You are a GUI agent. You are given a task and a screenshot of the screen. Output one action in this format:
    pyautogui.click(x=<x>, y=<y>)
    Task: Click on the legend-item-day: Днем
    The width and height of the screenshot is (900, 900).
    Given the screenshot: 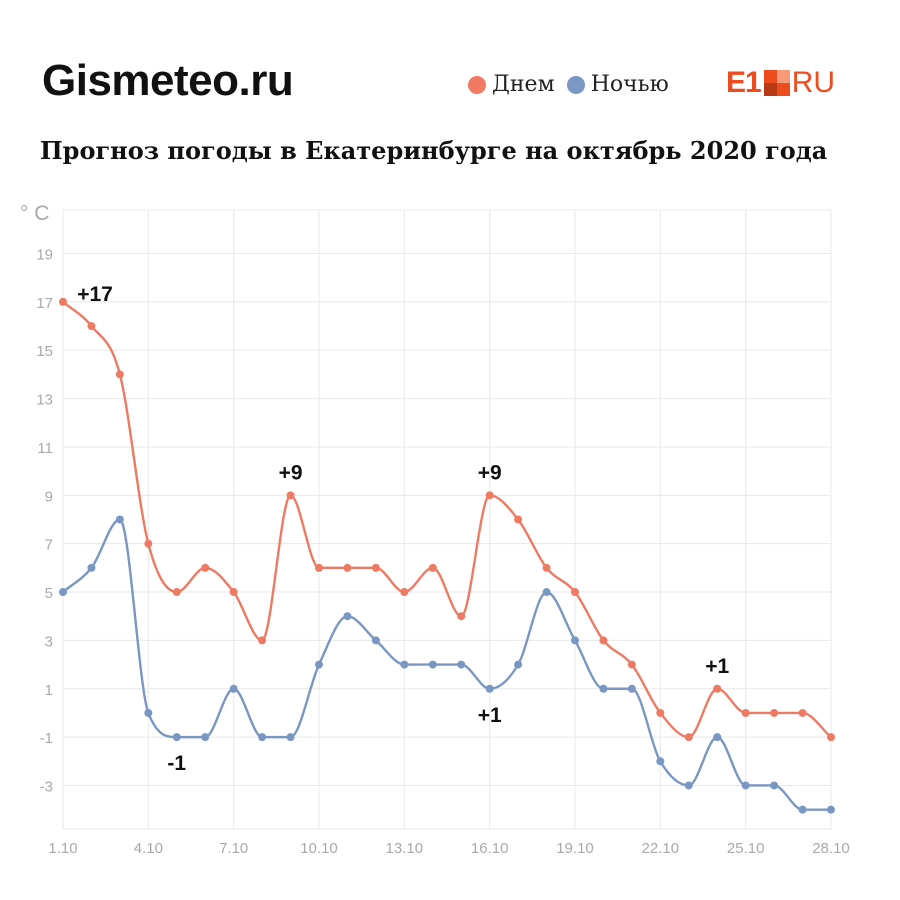 What is the action you would take?
    pyautogui.click(x=511, y=84)
    